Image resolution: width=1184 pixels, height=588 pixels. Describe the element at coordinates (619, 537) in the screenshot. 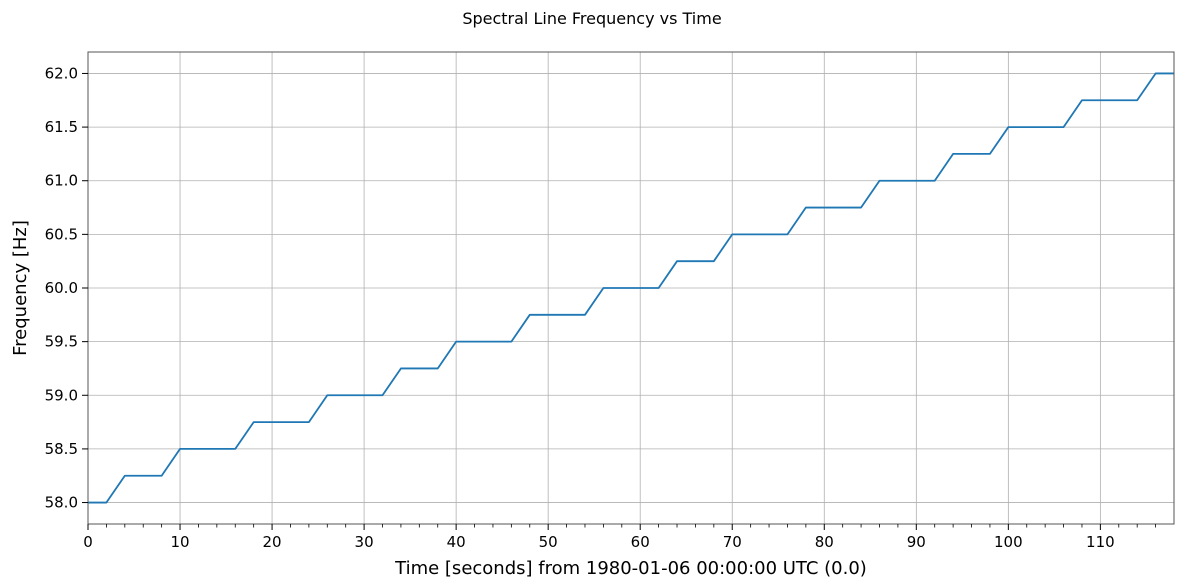

I see `x-axis: 0 10 20 30 40 50 60 70 80 90 100 110` at that location.